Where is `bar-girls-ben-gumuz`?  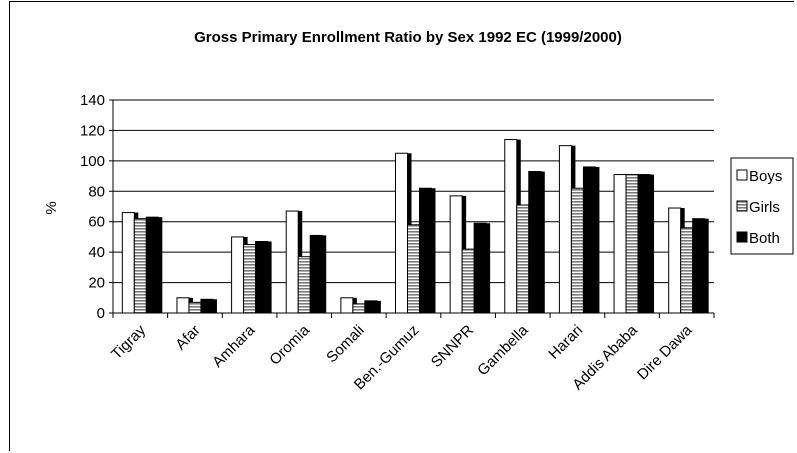 bar-girls-ben-gumuz is located at coordinates (413, 269).